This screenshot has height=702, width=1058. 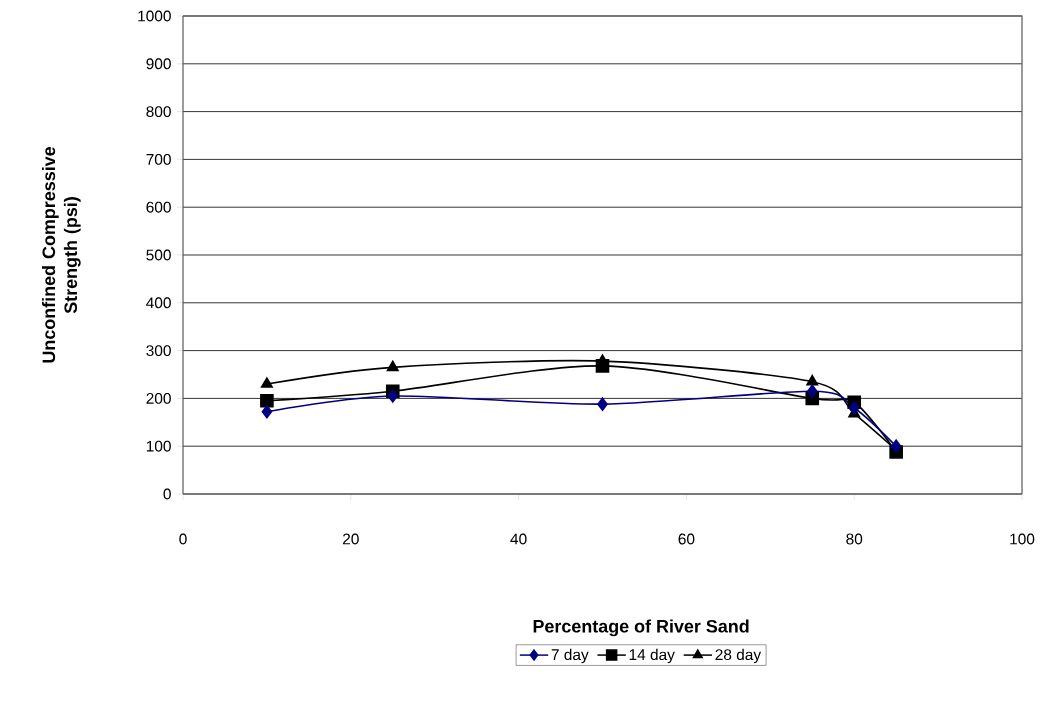 What do you see at coordinates (652, 656) in the screenshot?
I see `legend-label: 14 day` at bounding box center [652, 656].